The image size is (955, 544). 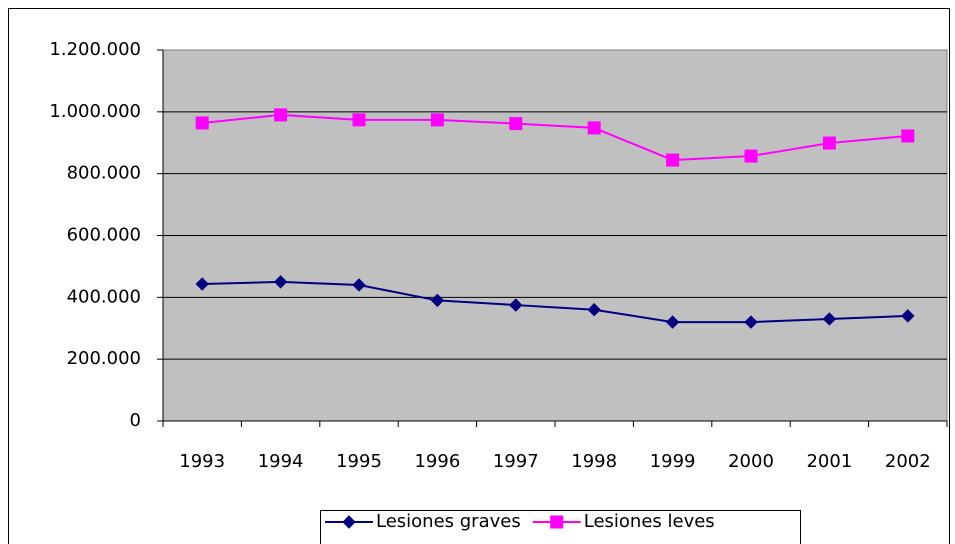 I want to click on legend-label: Lesiones leves, so click(x=649, y=521).